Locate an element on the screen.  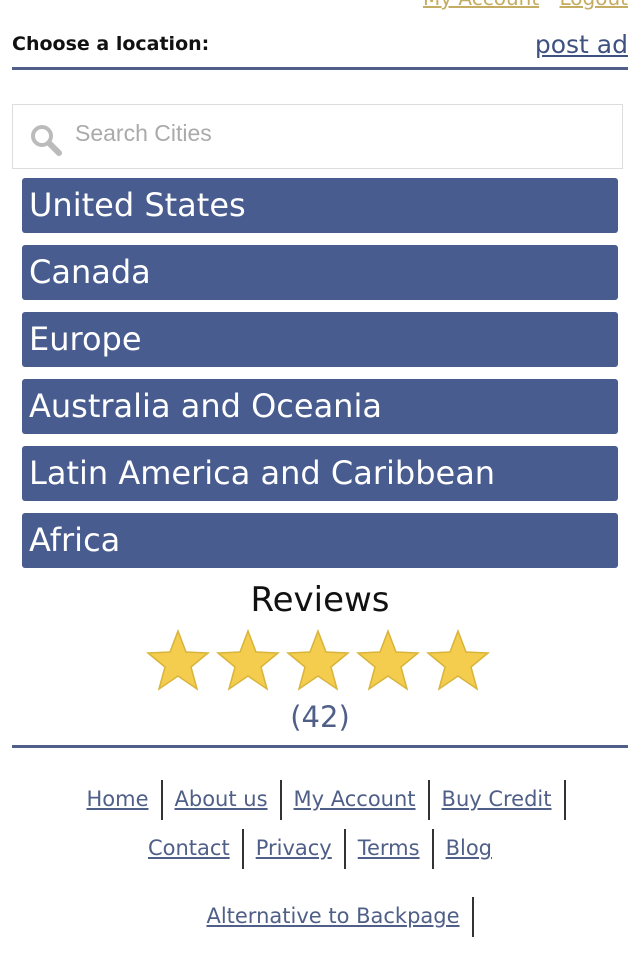
footer-buy-credit: Buy Credit is located at coordinates (496, 799).